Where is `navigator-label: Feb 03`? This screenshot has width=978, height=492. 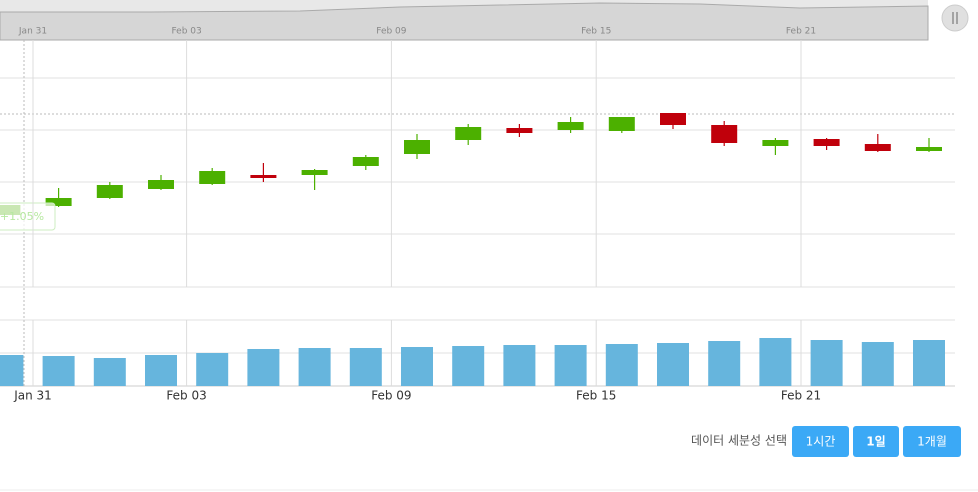 navigator-label: Feb 03 is located at coordinates (186, 32).